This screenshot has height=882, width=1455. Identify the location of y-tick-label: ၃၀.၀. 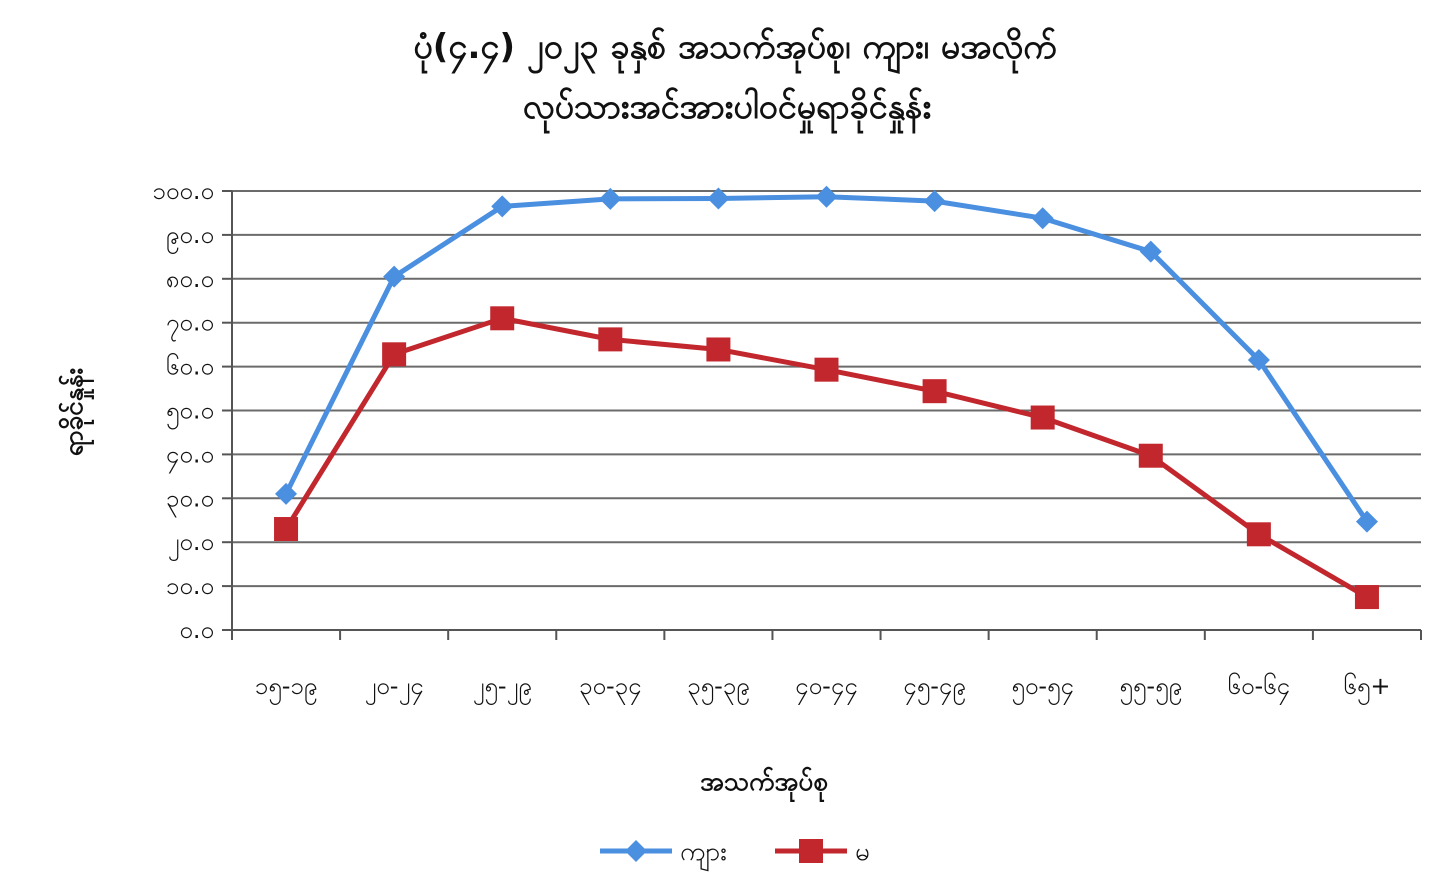
(190, 500).